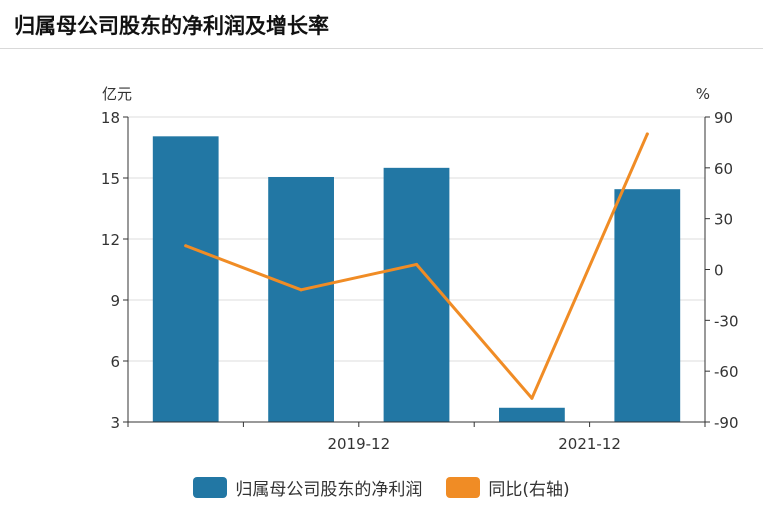  What do you see at coordinates (210, 487) in the screenshot?
I see `legend-swatch-bar` at bounding box center [210, 487].